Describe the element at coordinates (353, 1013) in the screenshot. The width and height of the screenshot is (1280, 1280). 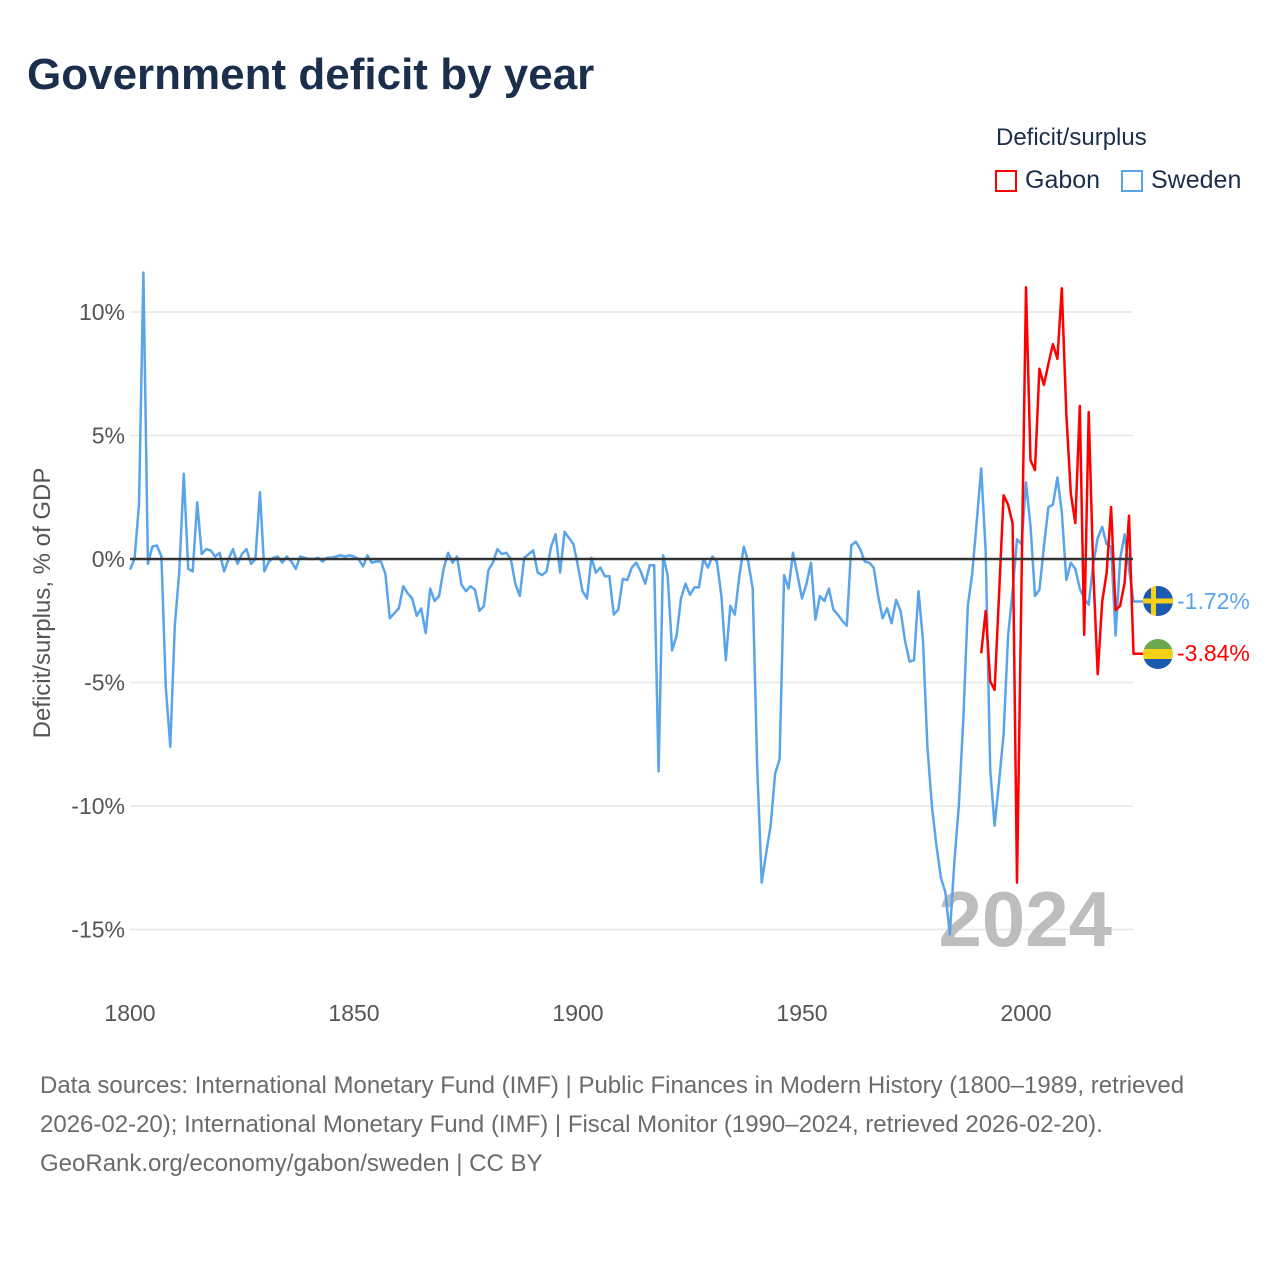
I see `x-tick-label: 1850` at that location.